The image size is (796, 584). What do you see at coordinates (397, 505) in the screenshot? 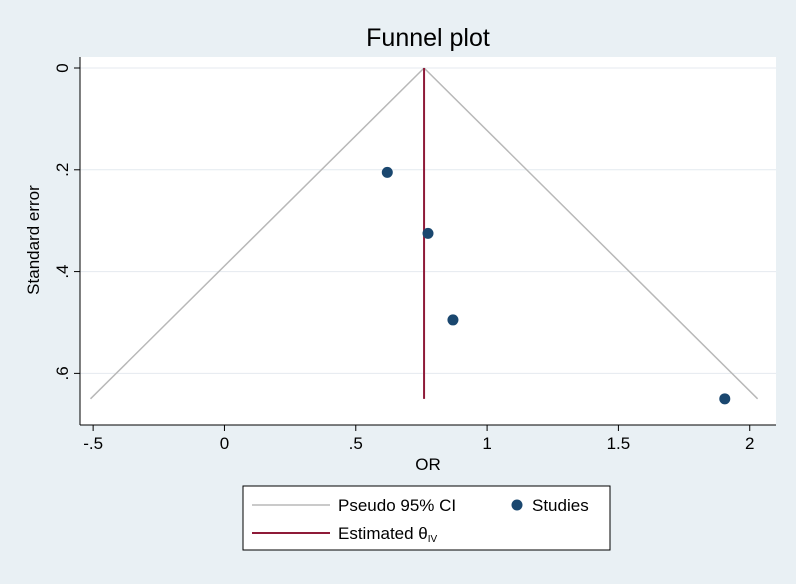
I see `legend-ci-label: Pseudo 95% CI` at bounding box center [397, 505].